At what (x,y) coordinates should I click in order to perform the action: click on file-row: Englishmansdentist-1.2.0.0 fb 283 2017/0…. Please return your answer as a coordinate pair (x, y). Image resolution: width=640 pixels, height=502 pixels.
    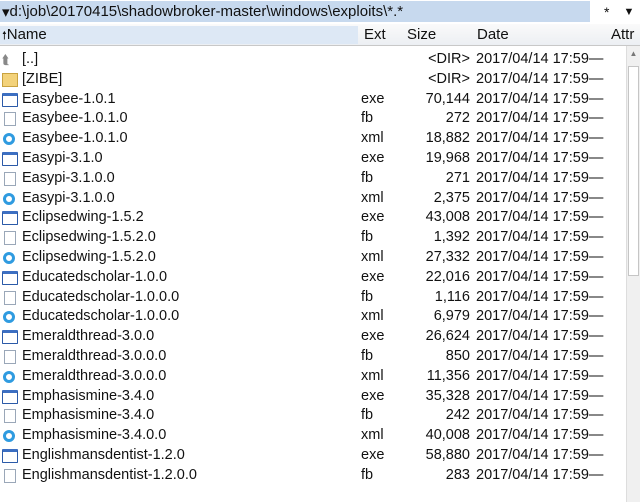
    Looking at the image, I should click on (313, 476).